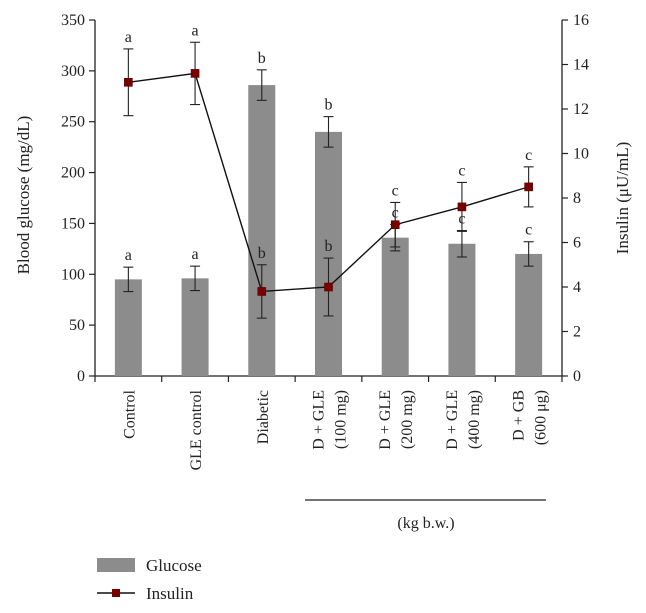 This screenshot has width=646, height=613. I want to click on left-tick-label: 300, so click(73, 71).